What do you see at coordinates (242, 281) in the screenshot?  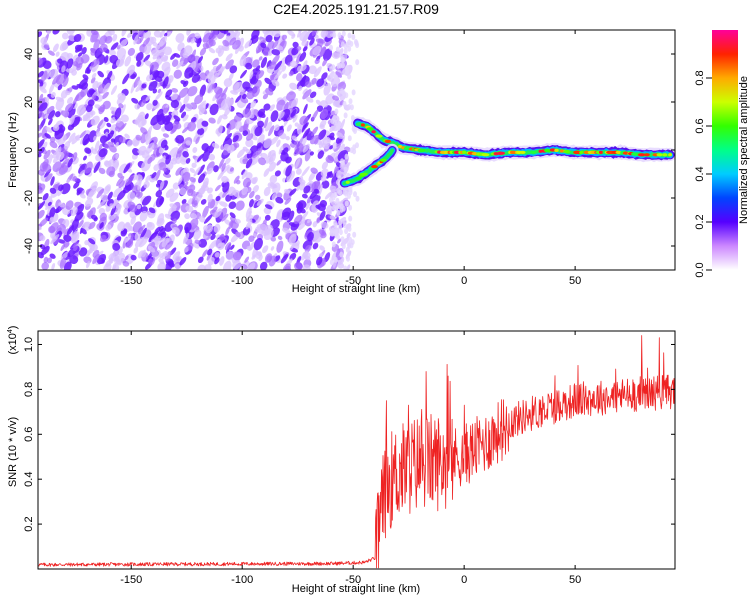 I see `x-tick-label: -100` at bounding box center [242, 281].